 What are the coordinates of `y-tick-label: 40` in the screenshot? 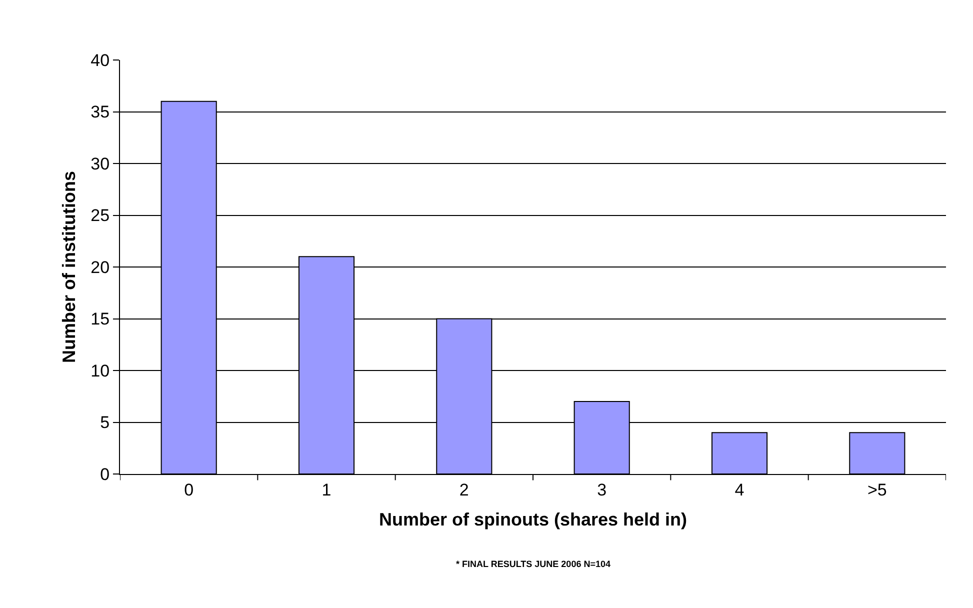 It's located at (100, 60).